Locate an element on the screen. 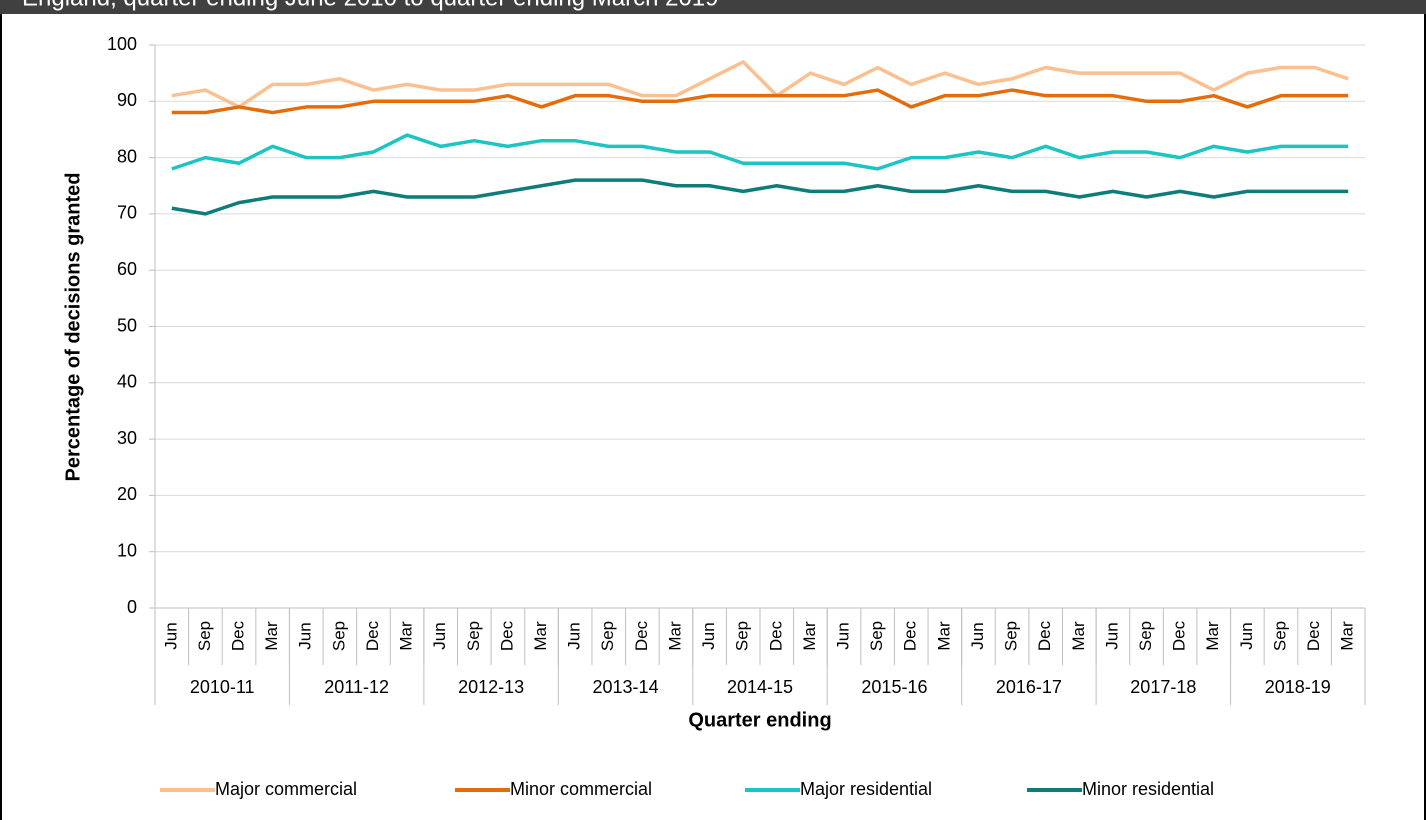 The image size is (1426, 820). y-tick-label: 60 is located at coordinates (127, 269).